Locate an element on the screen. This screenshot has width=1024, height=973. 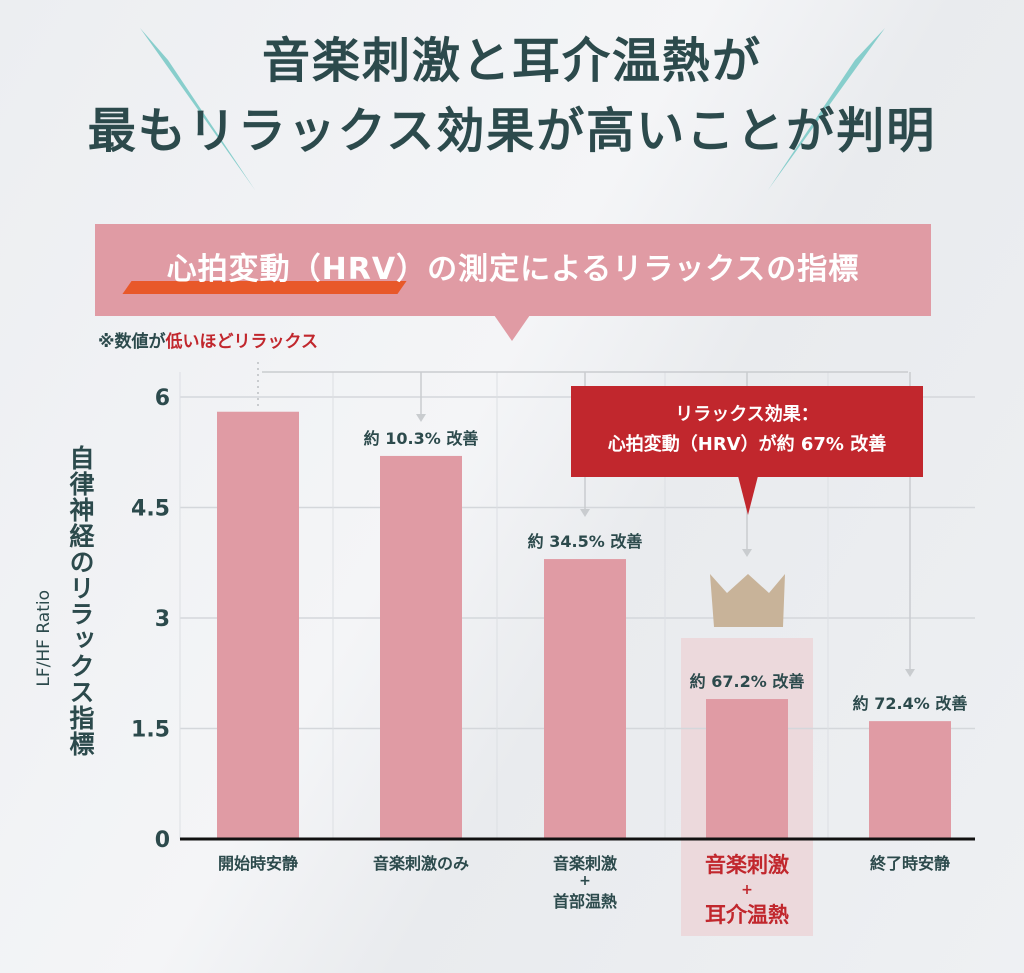
callout-box: リラックス効果： 心拍変動（HRV）が約 67% 改善 is located at coordinates (747, 431).